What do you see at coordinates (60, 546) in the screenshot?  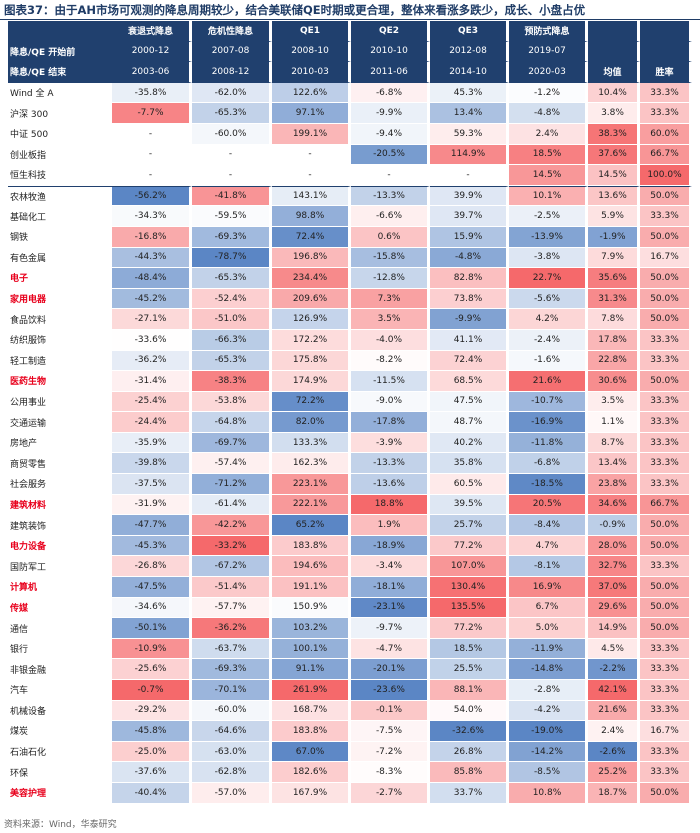 I see `row-label: 电力设备` at bounding box center [60, 546].